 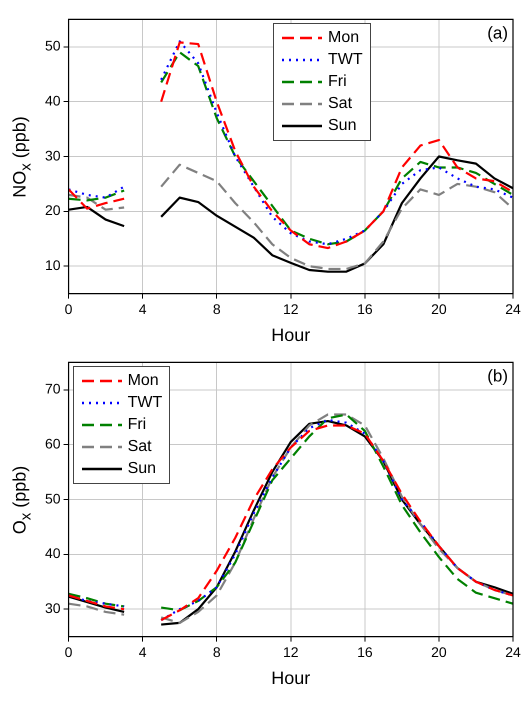 I want to click on annotation: (a), so click(x=497, y=33).